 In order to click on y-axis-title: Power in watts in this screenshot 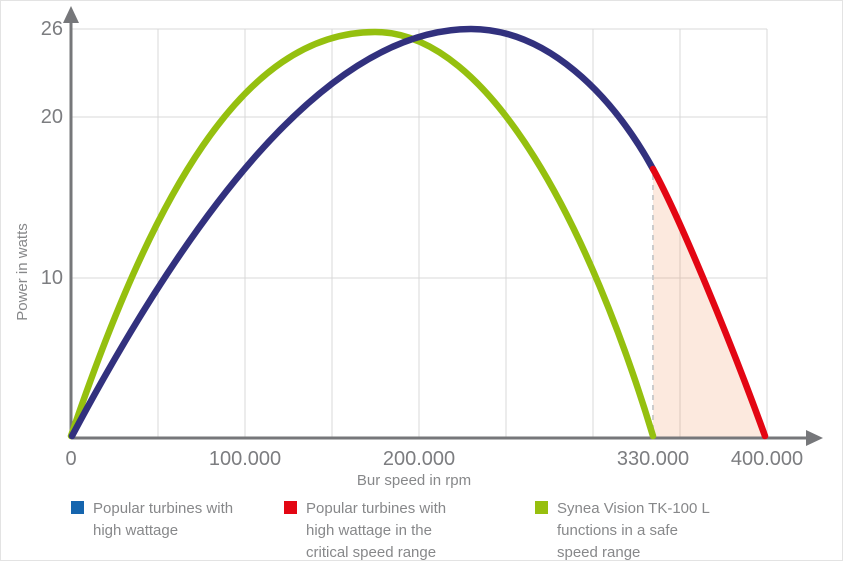, I will do `click(22, 272)`.